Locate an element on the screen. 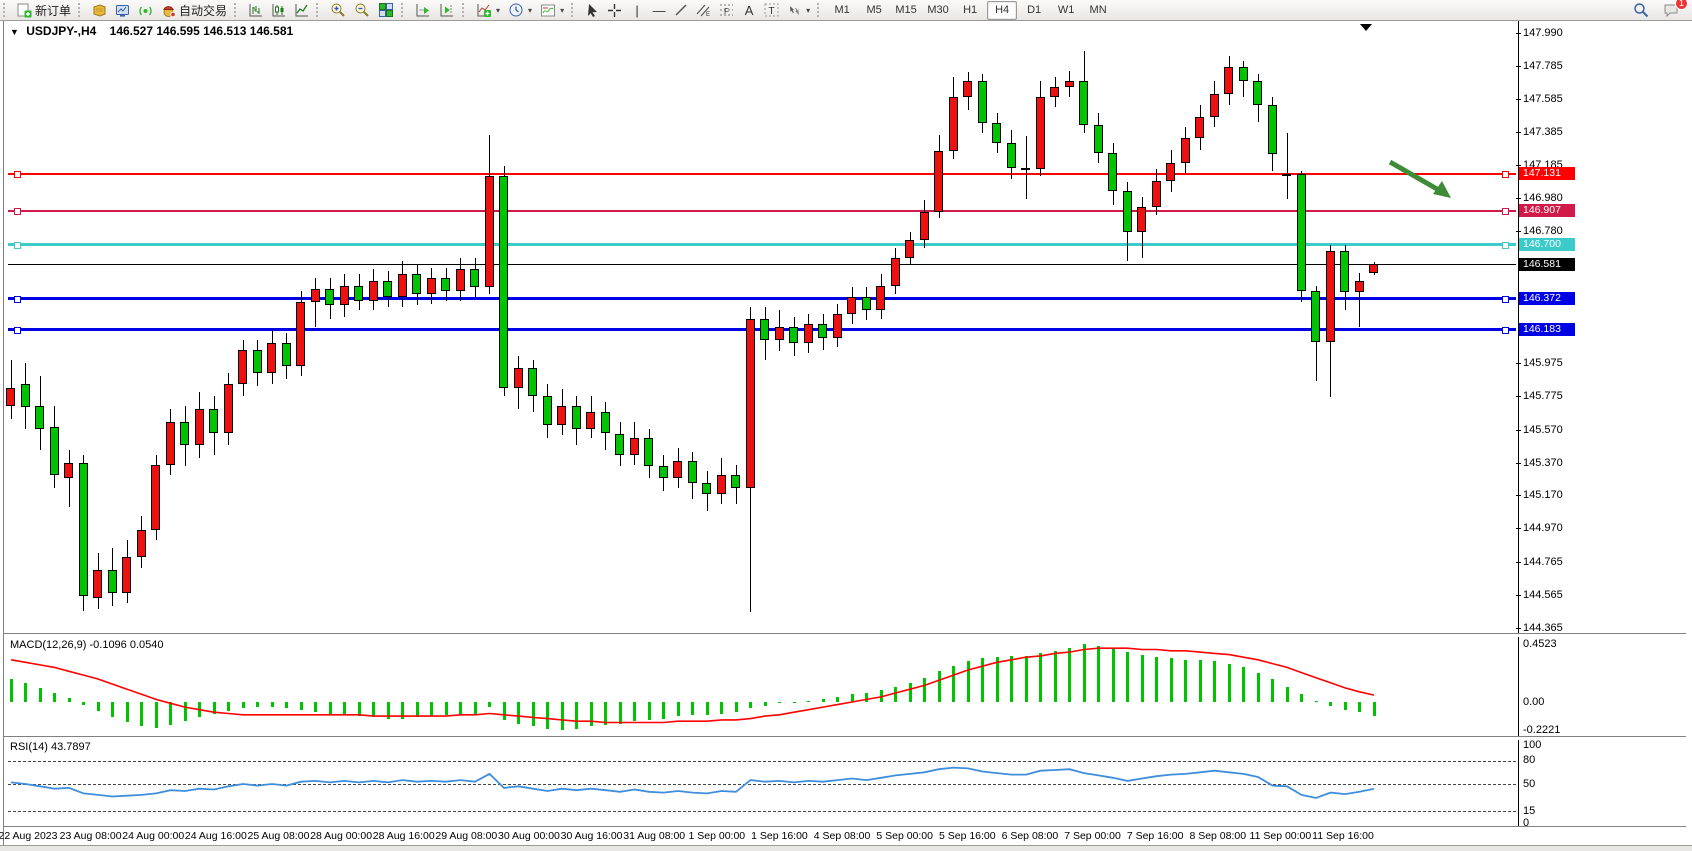  price-axis-tick is located at coordinates (1518, 33).